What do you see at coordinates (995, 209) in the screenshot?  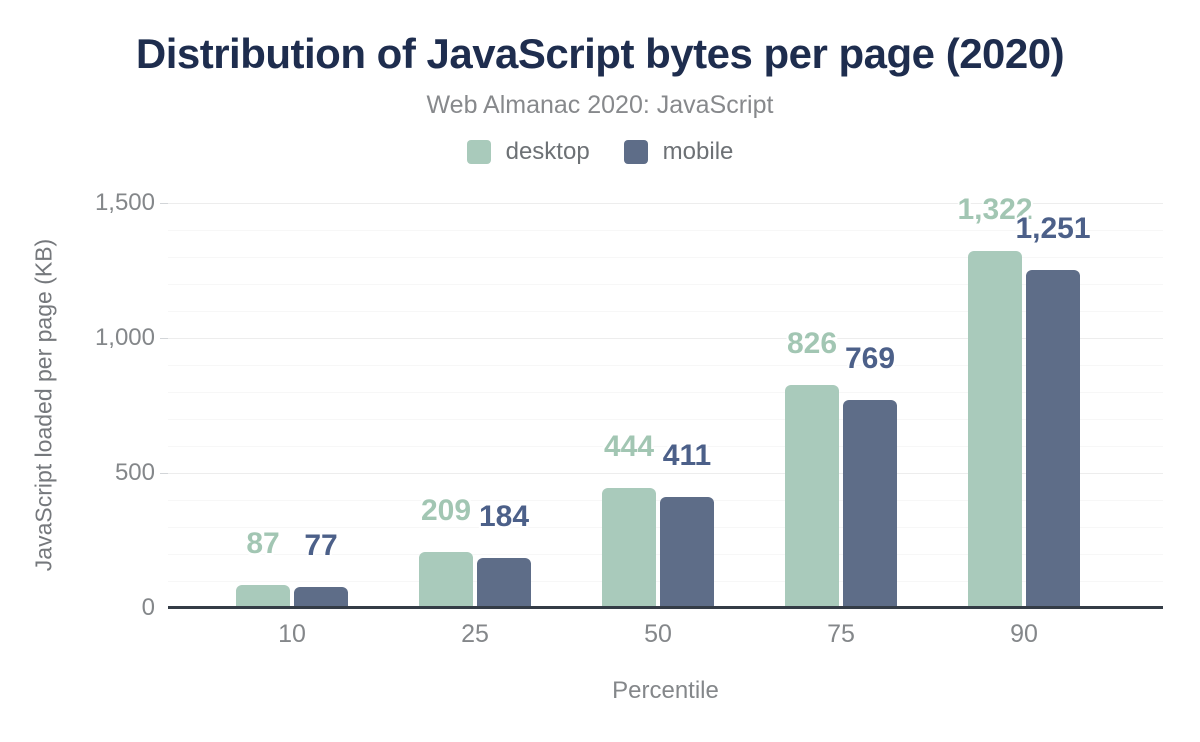 I see `bar-label-desktop-p90: 1,322` at bounding box center [995, 209].